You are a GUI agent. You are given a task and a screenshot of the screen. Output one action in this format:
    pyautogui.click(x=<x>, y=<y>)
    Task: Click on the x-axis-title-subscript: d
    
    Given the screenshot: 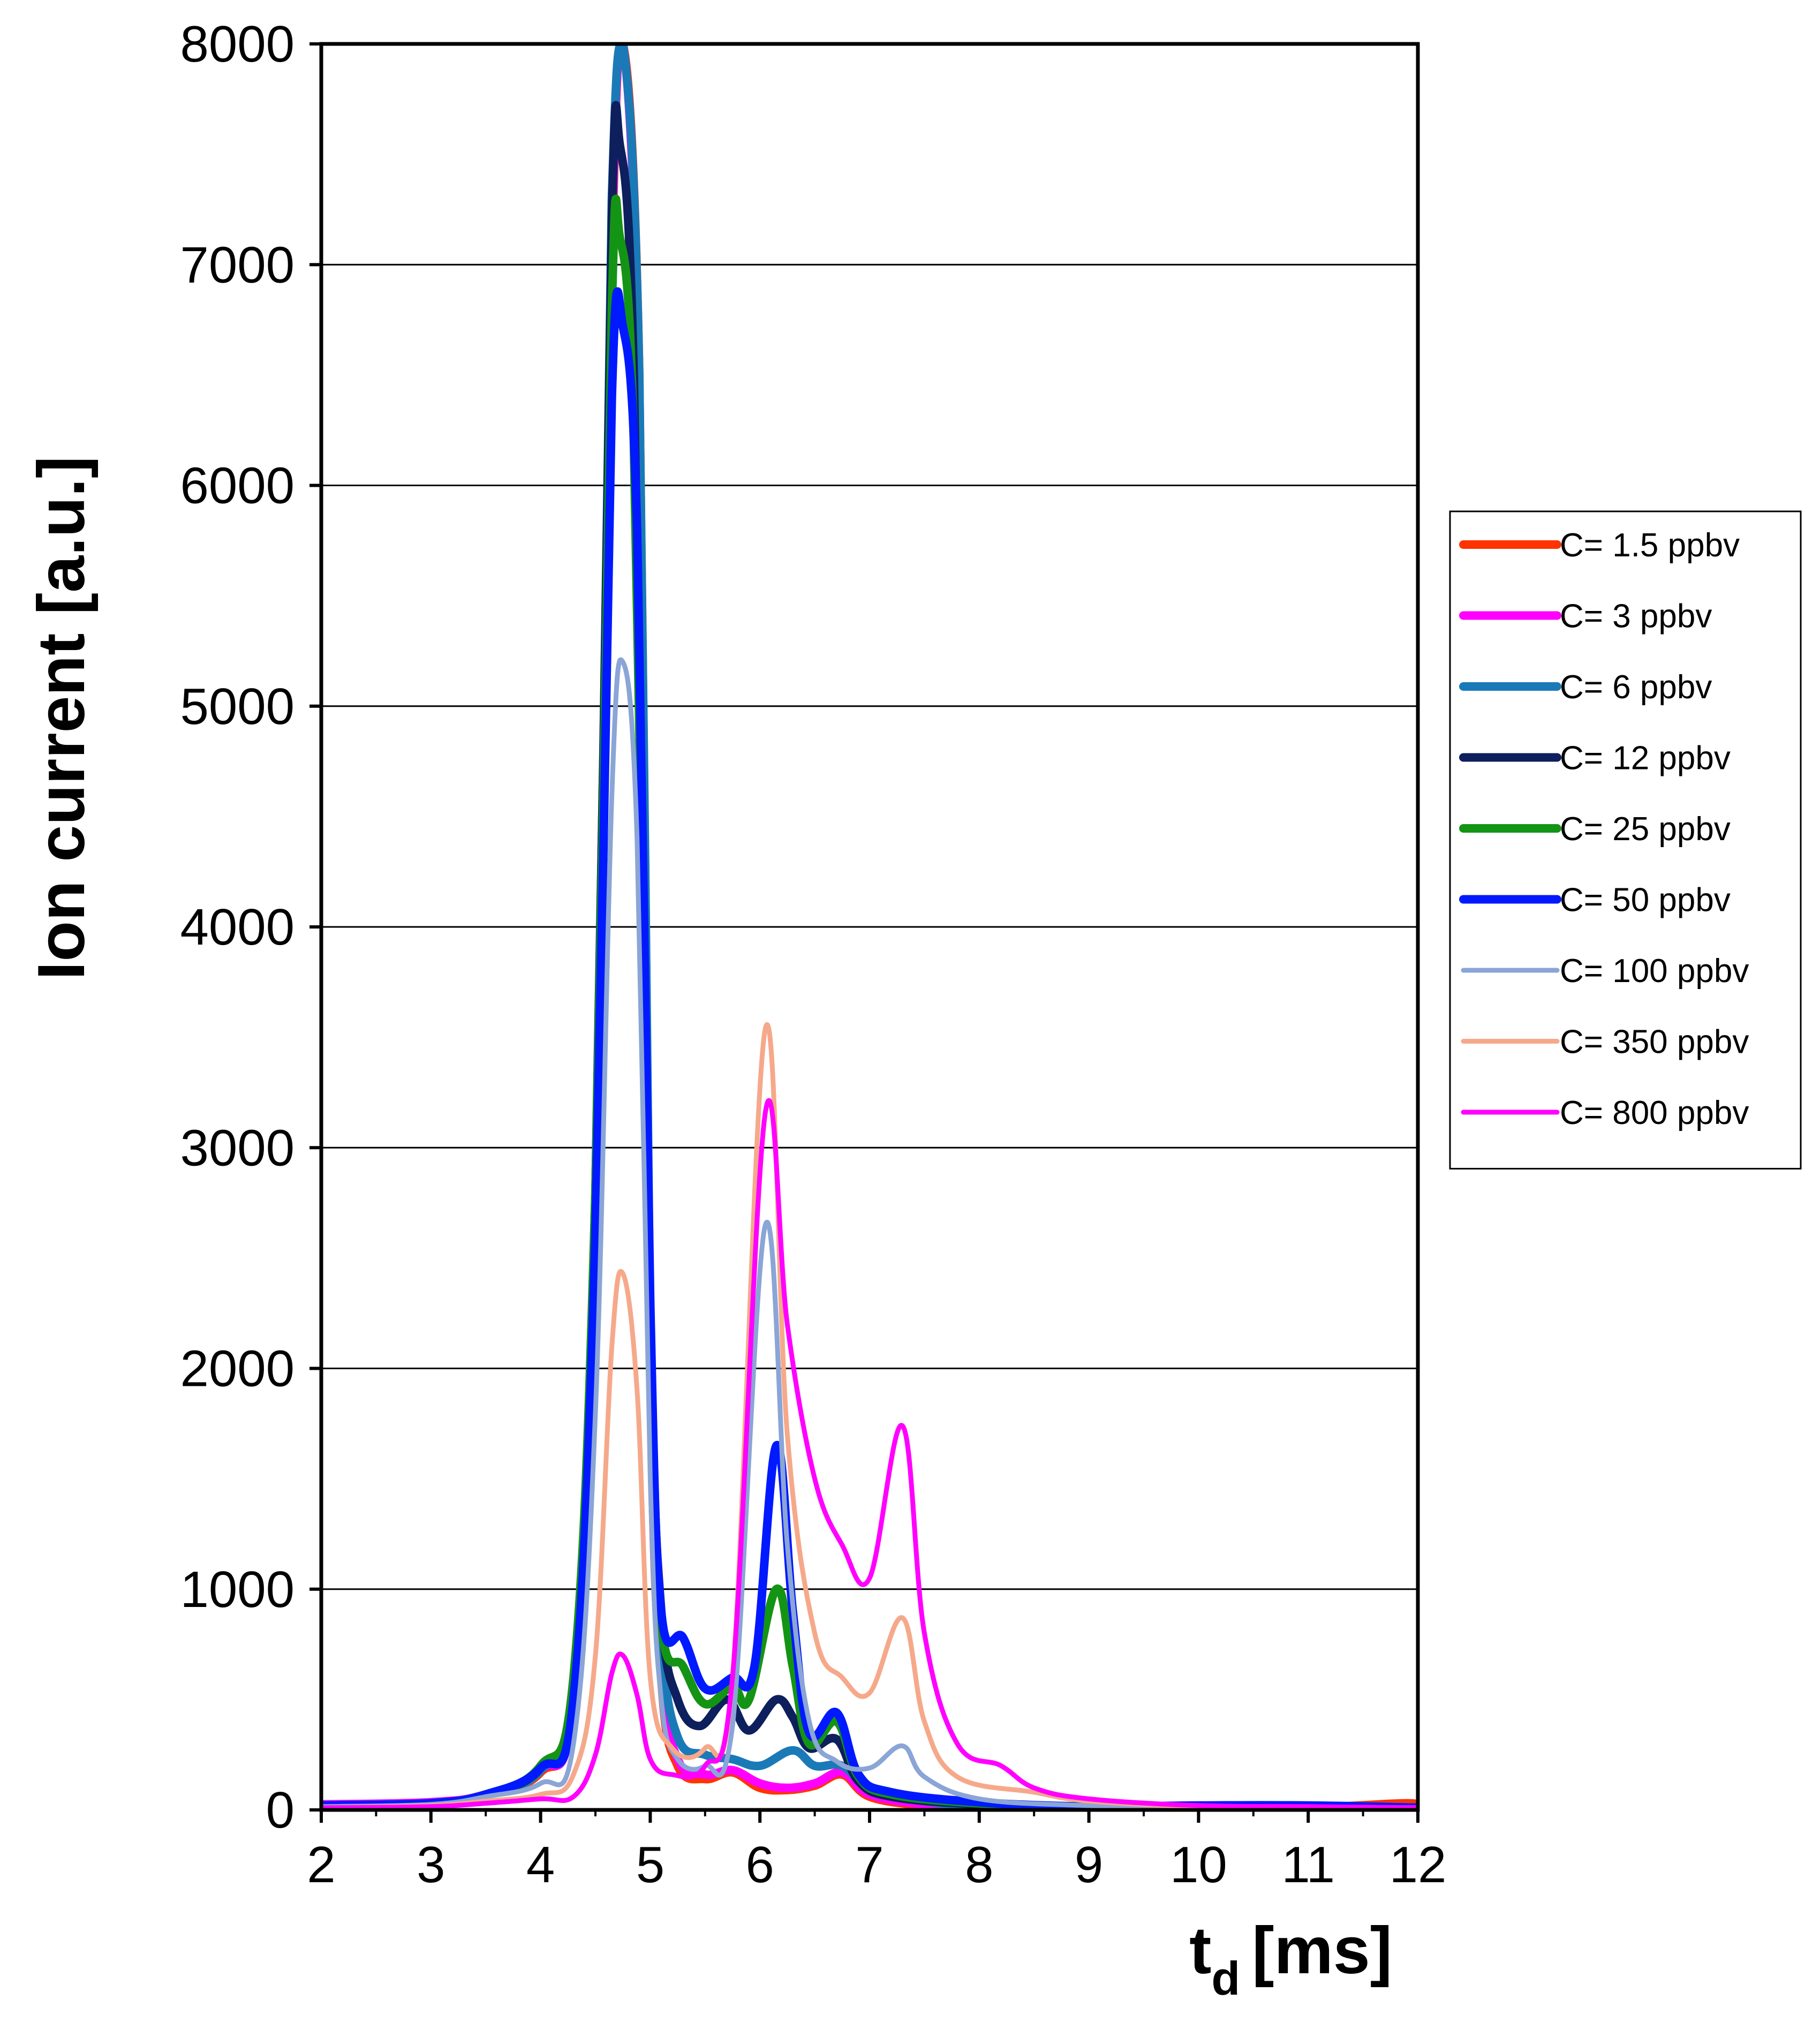 What is the action you would take?
    pyautogui.click(x=1225, y=1978)
    